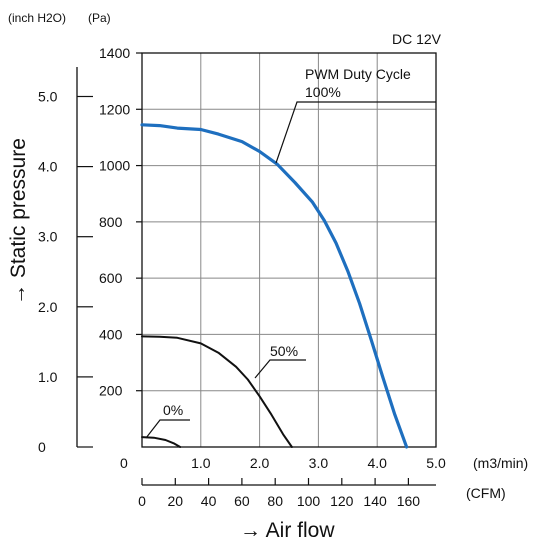  Describe the element at coordinates (284, 351) in the screenshot. I see `label-50: 50%` at that location.